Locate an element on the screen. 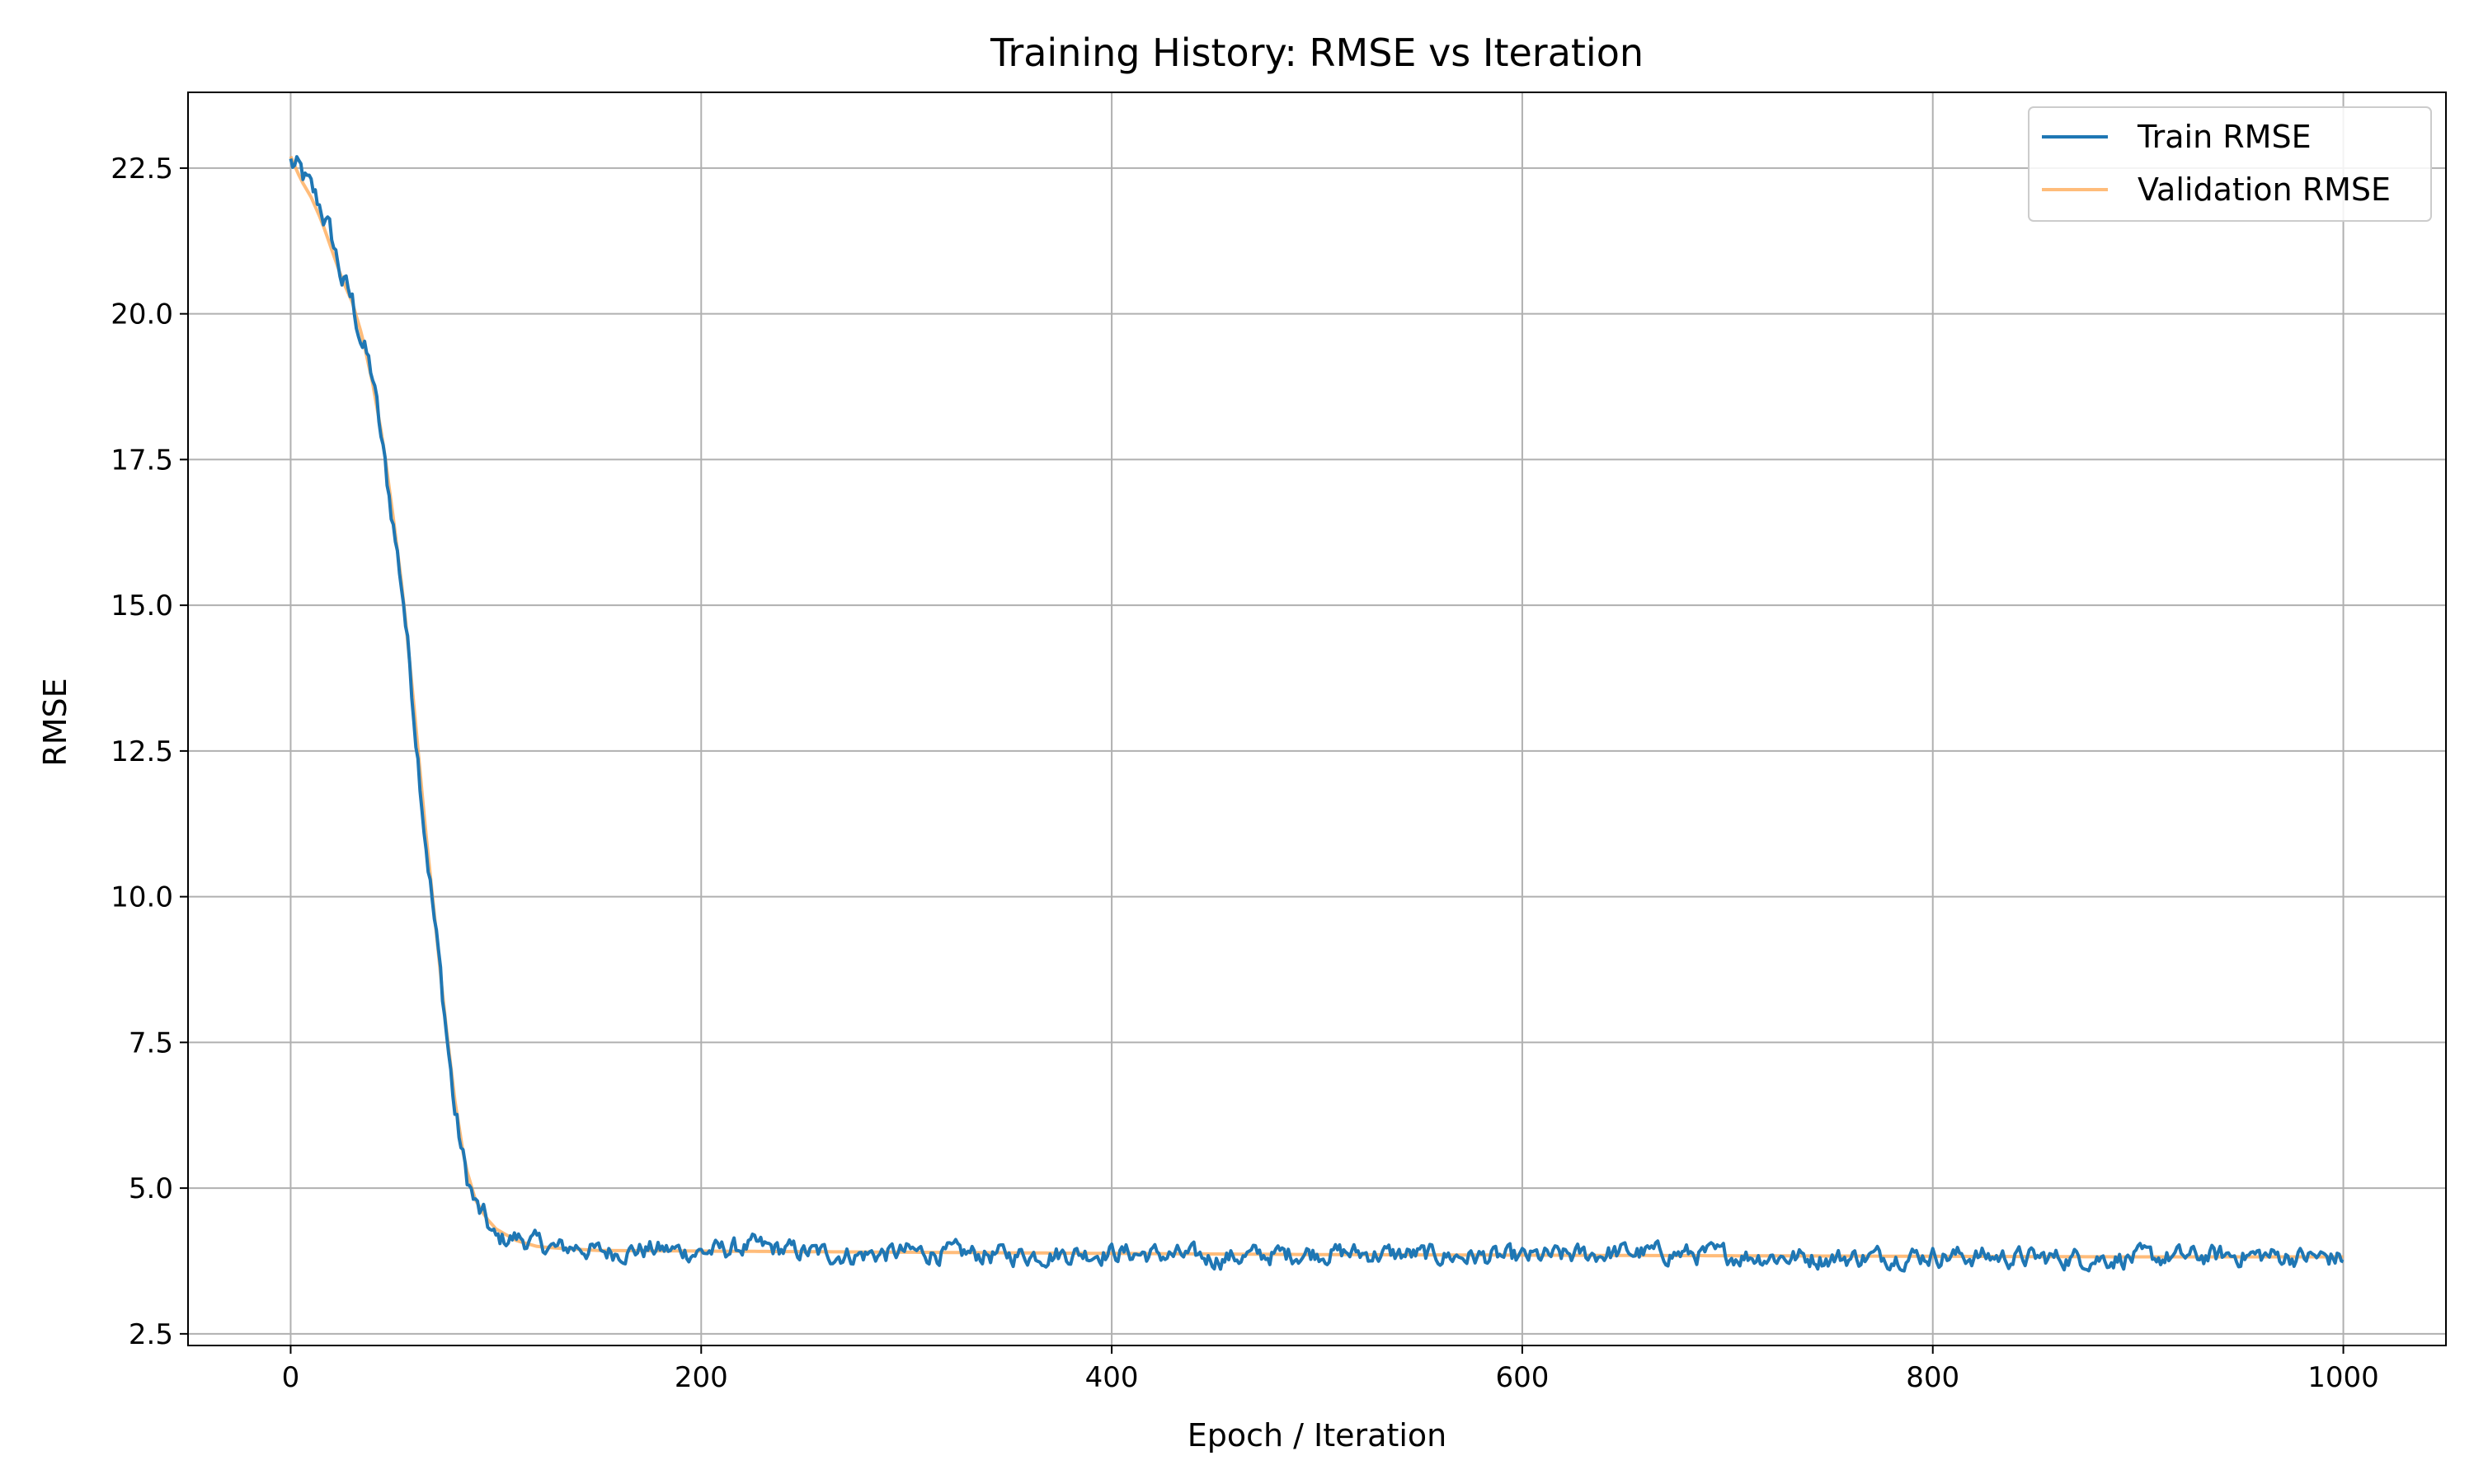  y-axis-label: RMSE is located at coordinates (55, 722).